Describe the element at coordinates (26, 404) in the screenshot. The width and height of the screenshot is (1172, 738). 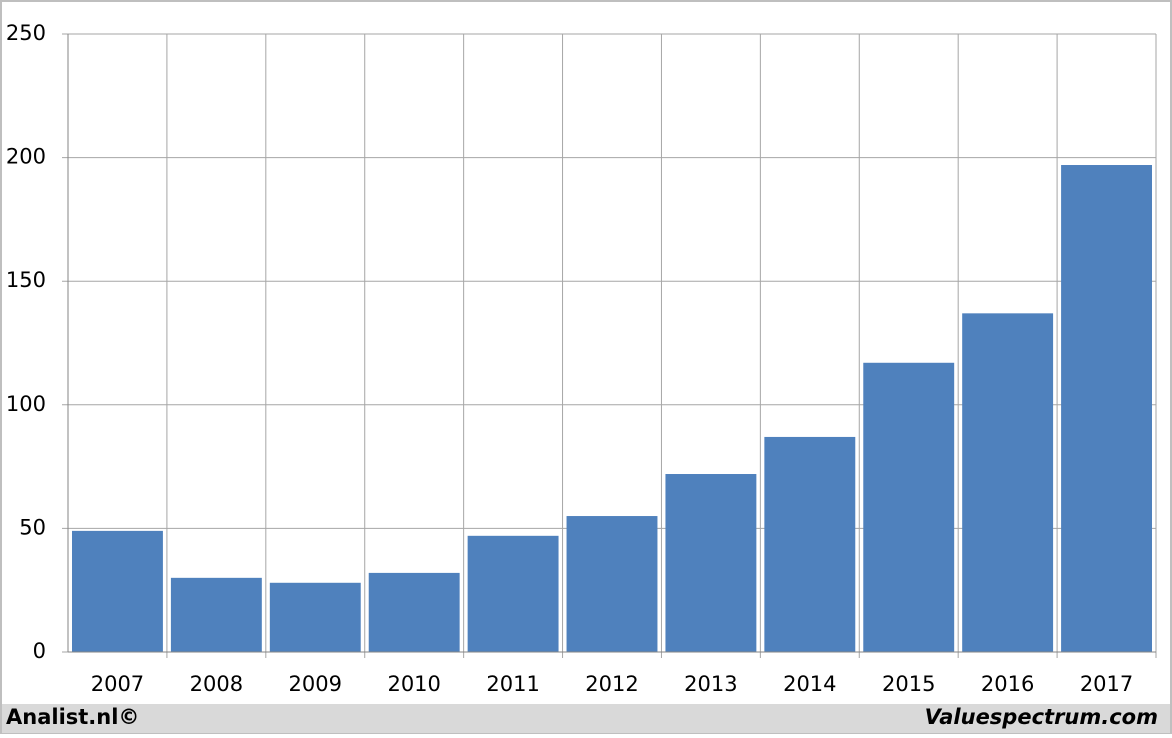
I see `y-tick-label: 100` at that location.